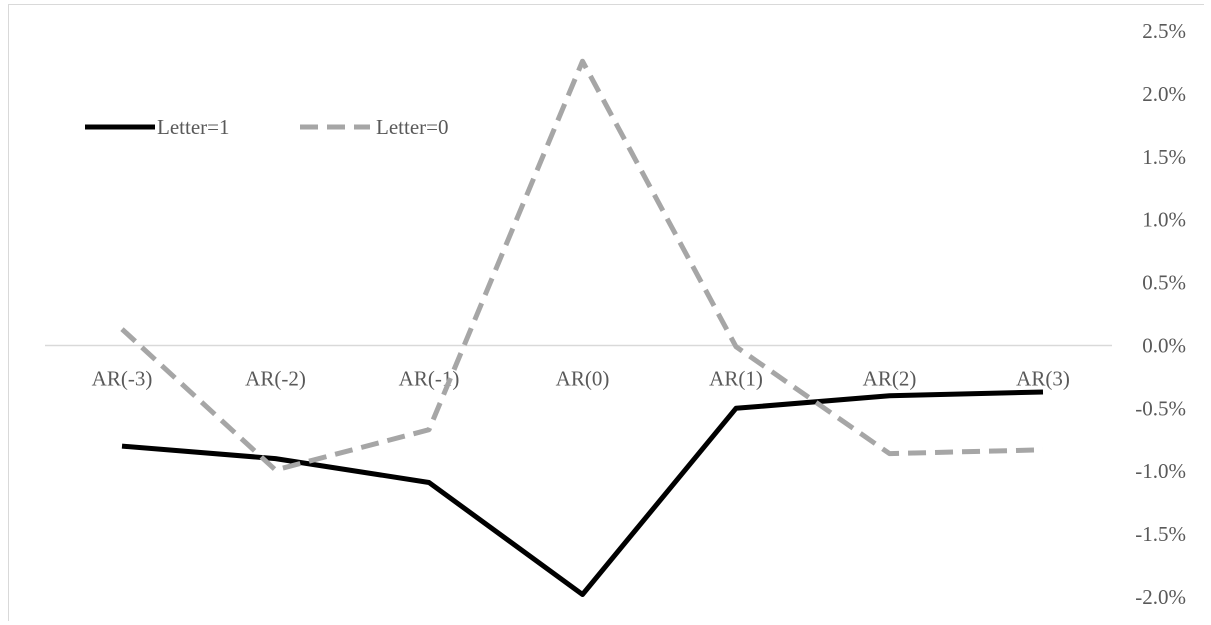 The image size is (1211, 625). What do you see at coordinates (1160, 471) in the screenshot?
I see `y-tick-label: -1.0%` at bounding box center [1160, 471].